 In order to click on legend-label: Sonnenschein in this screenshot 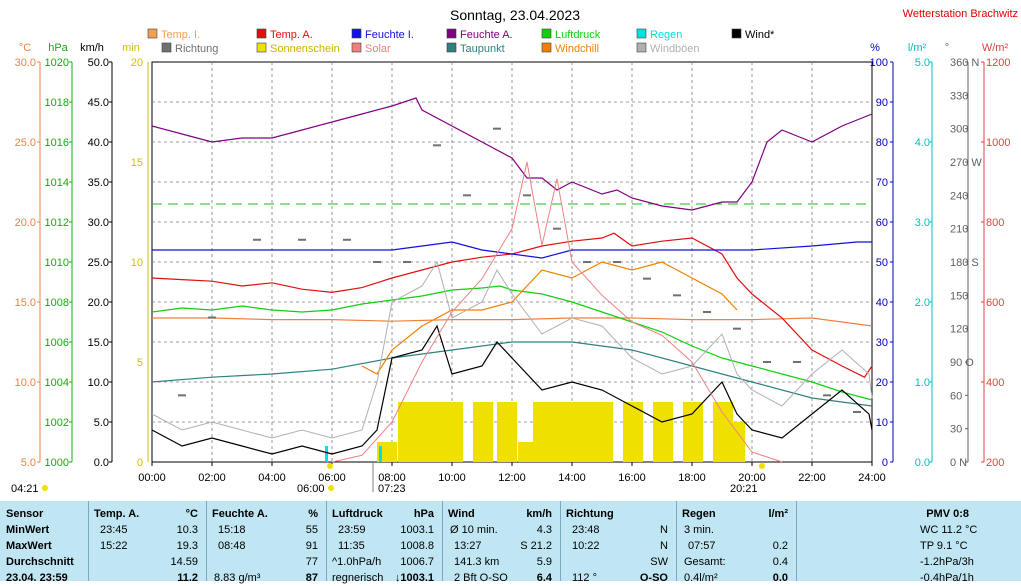, I will do `click(305, 49)`.